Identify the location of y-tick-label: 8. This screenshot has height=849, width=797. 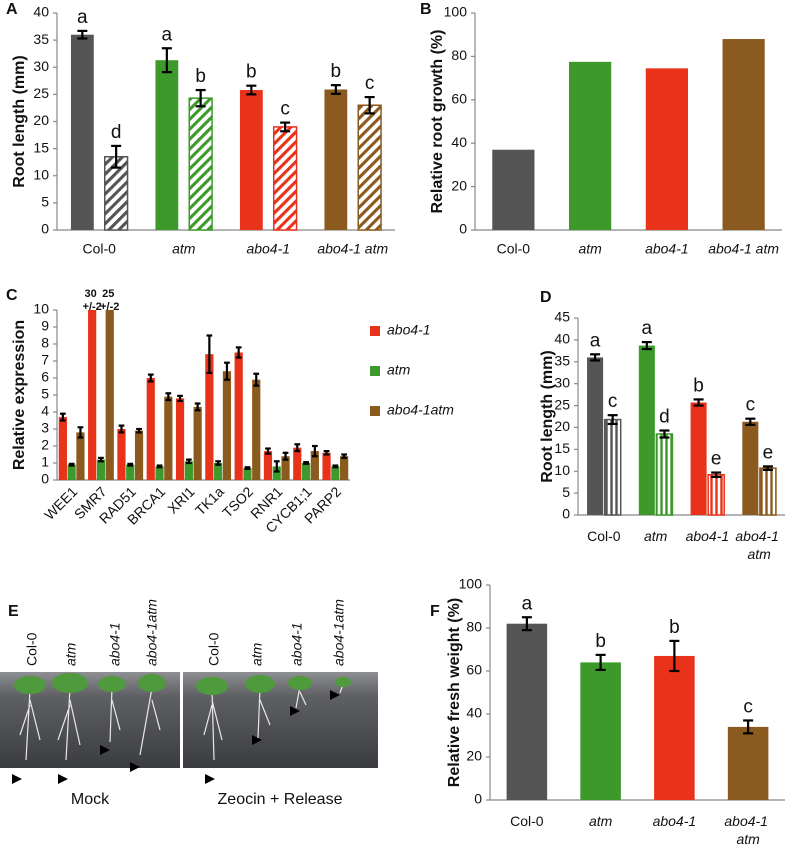
(45, 343).